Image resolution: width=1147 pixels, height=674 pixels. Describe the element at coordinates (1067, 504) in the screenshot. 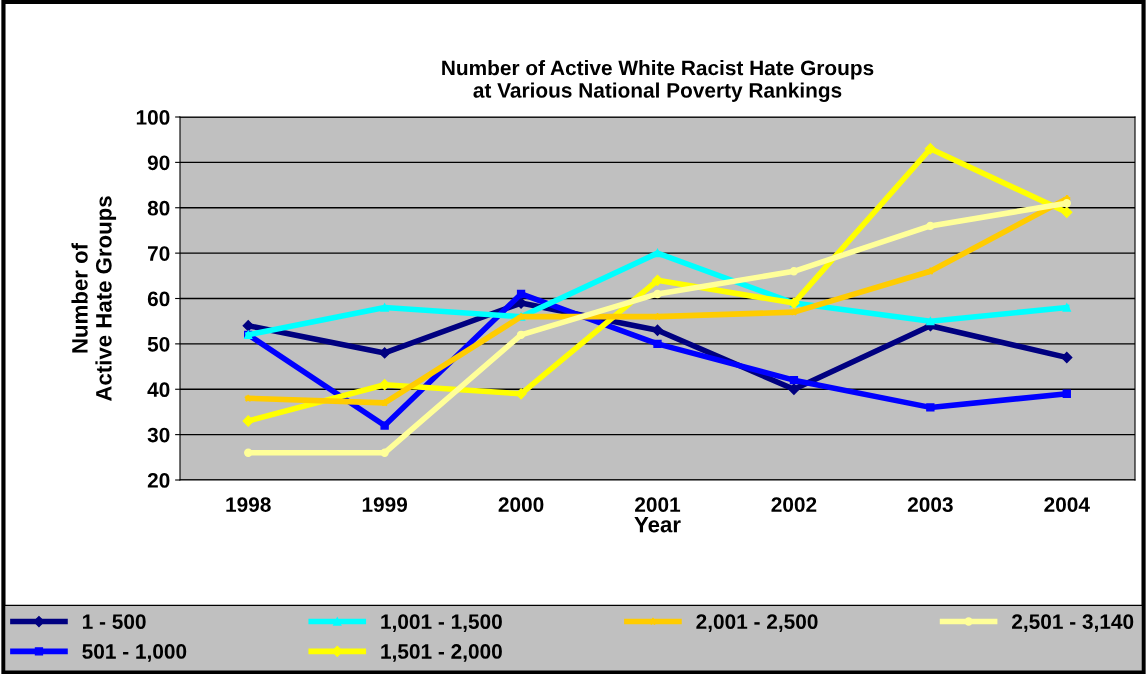

I see `x-tick-label: 2004` at that location.